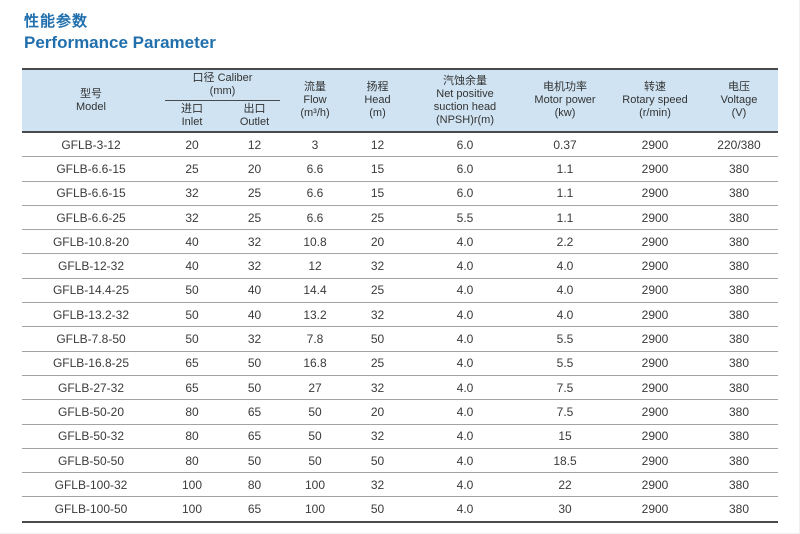 The height and width of the screenshot is (534, 800). I want to click on model-cell: GFLB-100-32, so click(91, 485).